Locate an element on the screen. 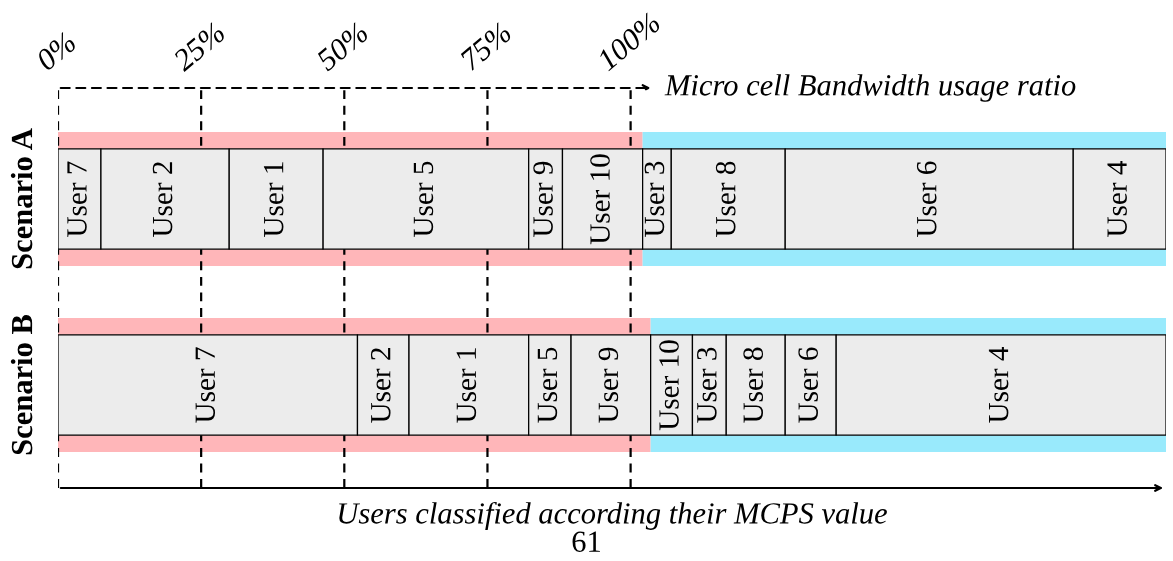 The width and height of the screenshot is (1173, 561). series-label: User 9 is located at coordinates (543, 199).